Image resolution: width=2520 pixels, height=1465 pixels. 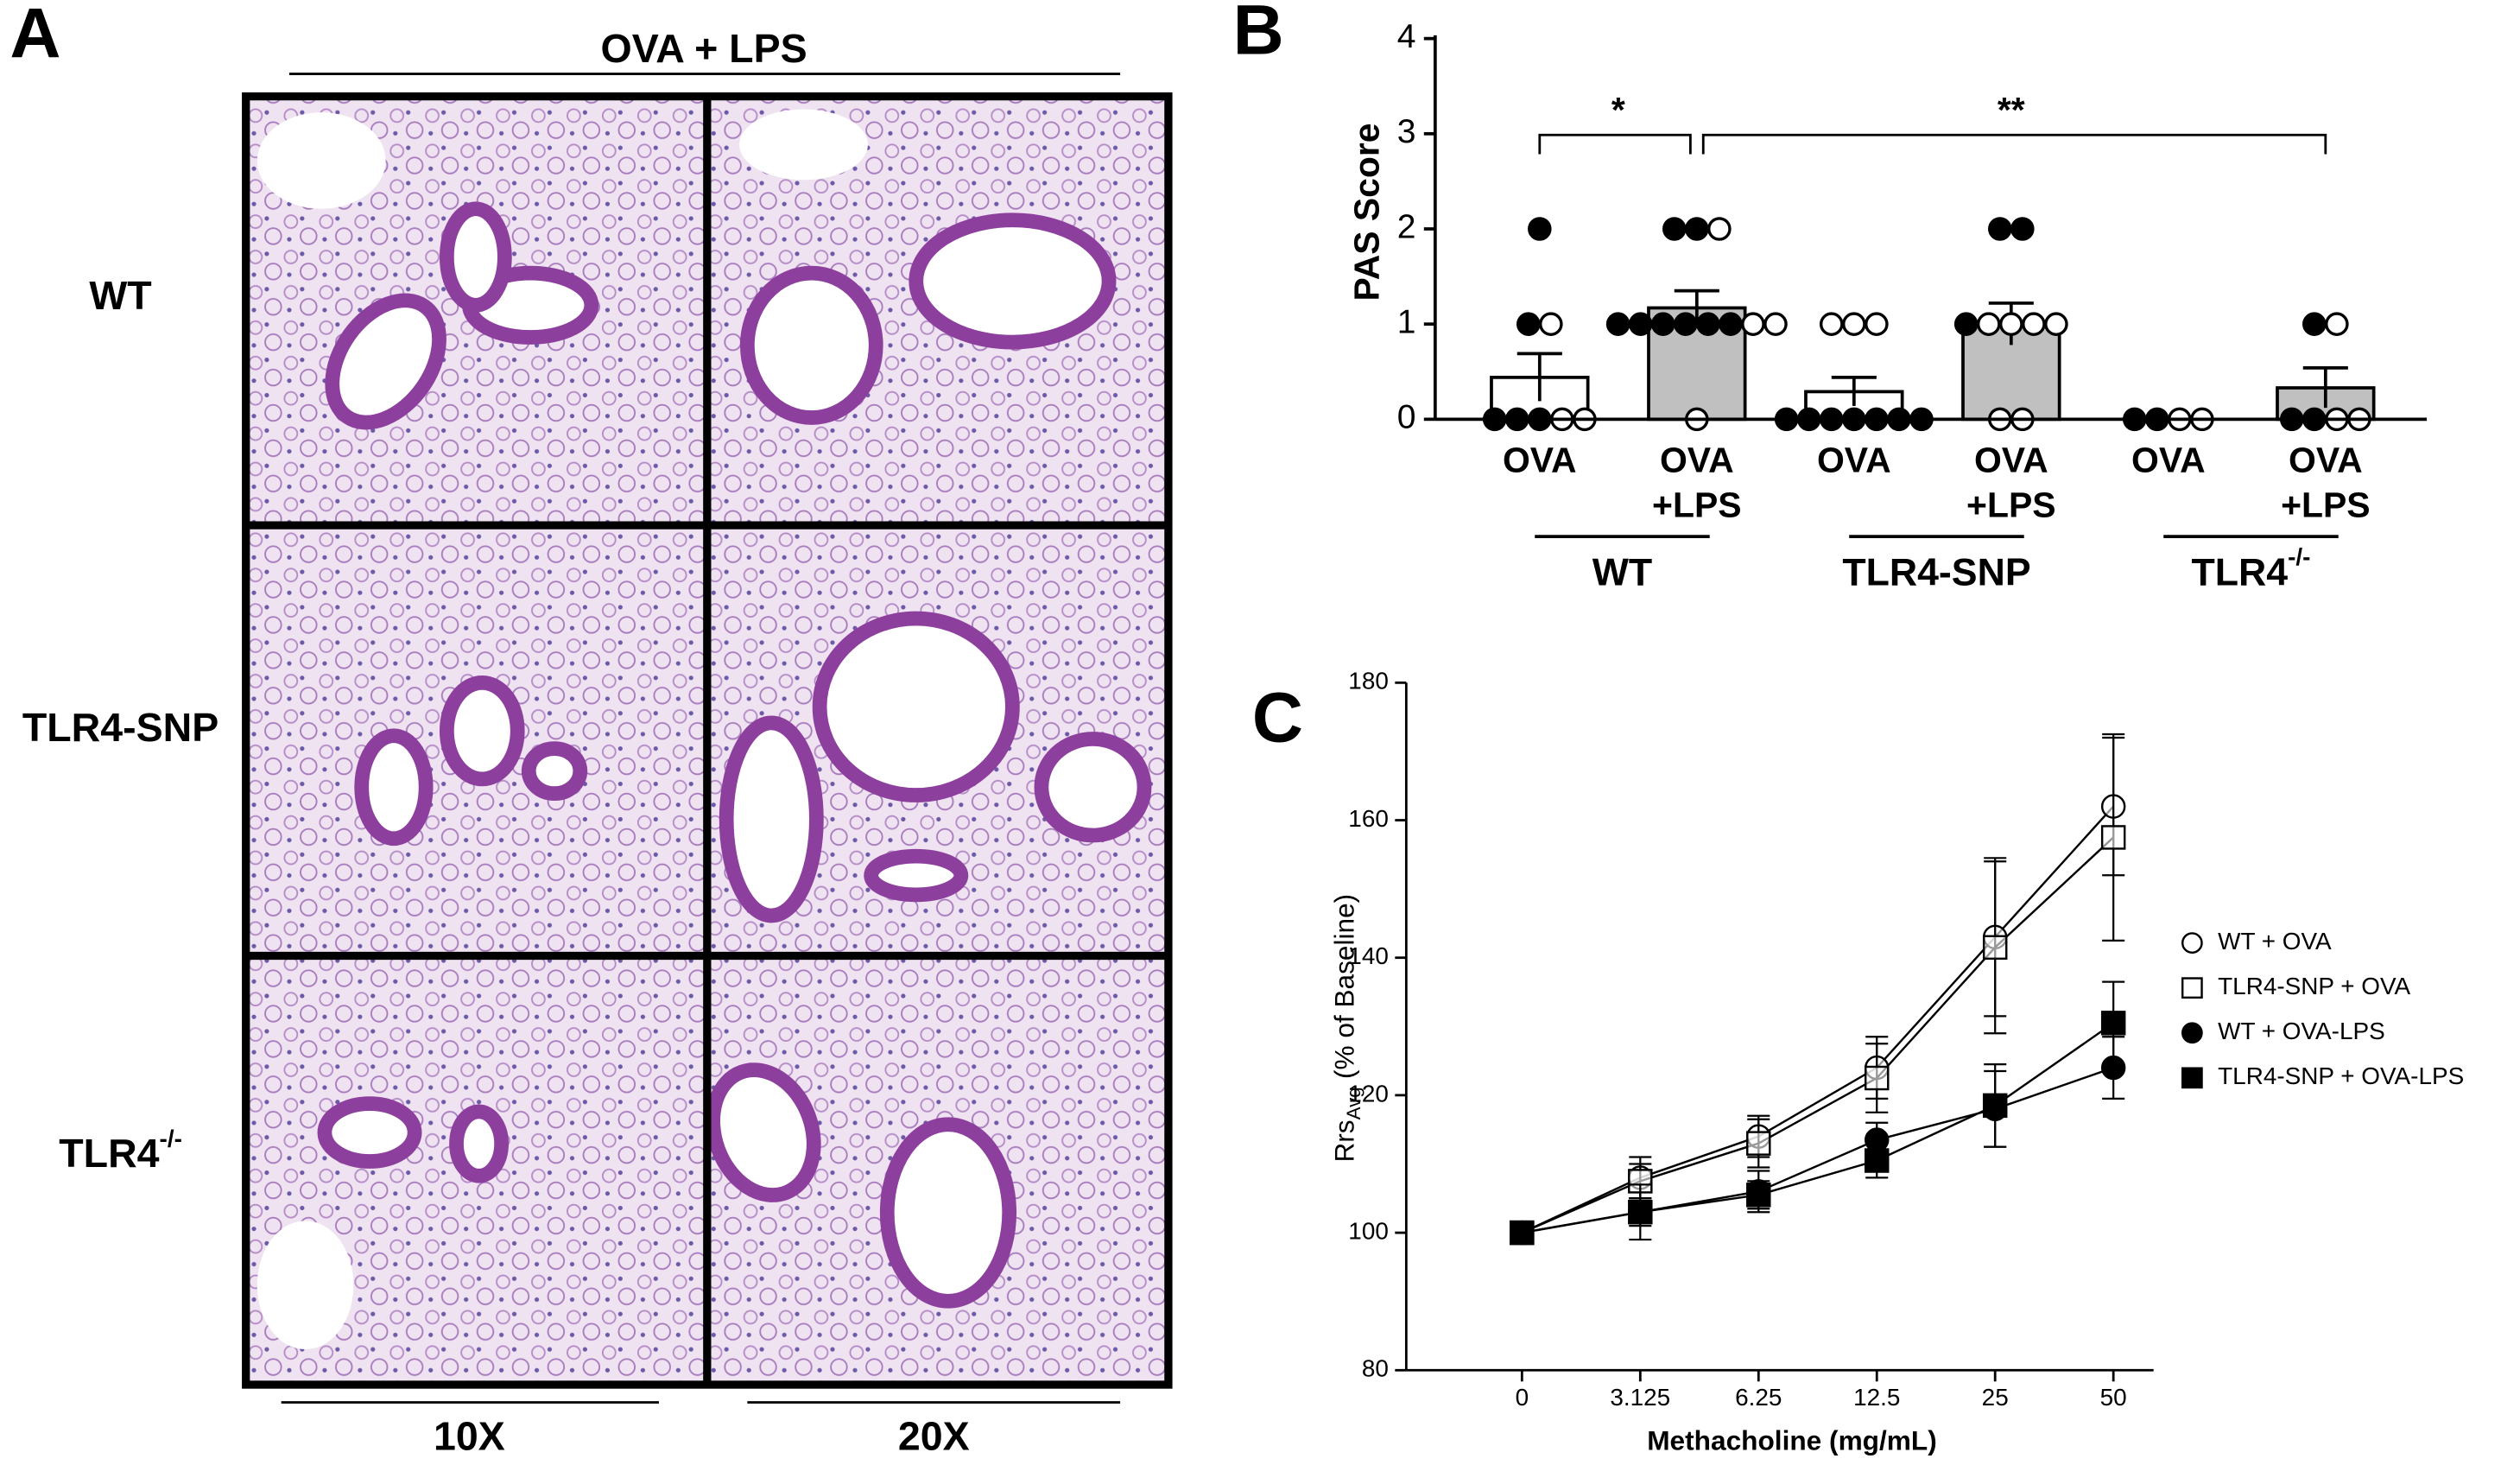 I want to click on panel-label: C, so click(x=1277, y=717).